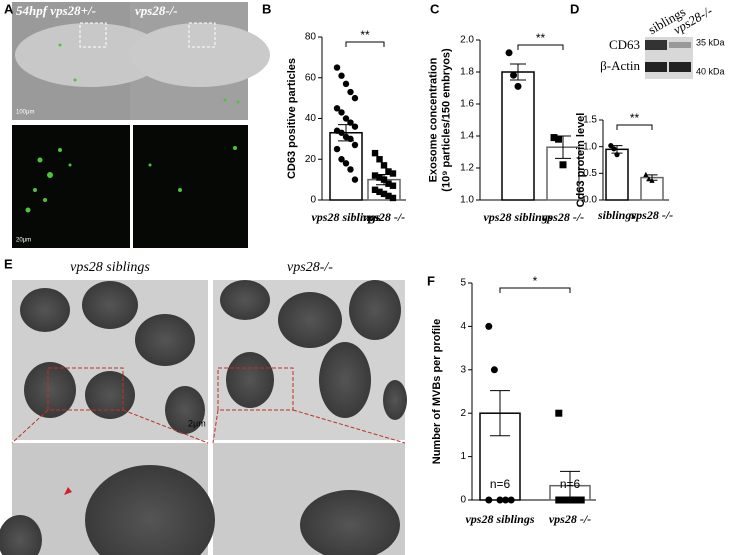  Describe the element at coordinates (311, 118) in the screenshot. I see `y-tick-label: 40` at that location.